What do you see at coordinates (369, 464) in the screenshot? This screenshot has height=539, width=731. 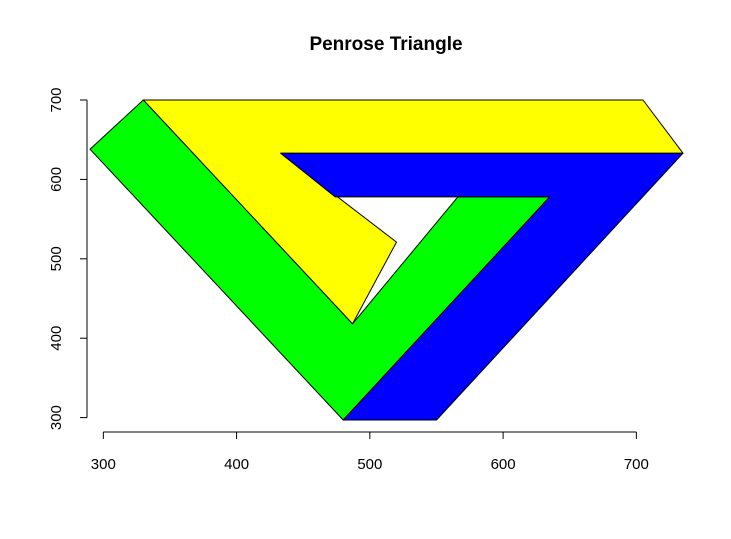 I see `x-tick-label: 500` at bounding box center [369, 464].